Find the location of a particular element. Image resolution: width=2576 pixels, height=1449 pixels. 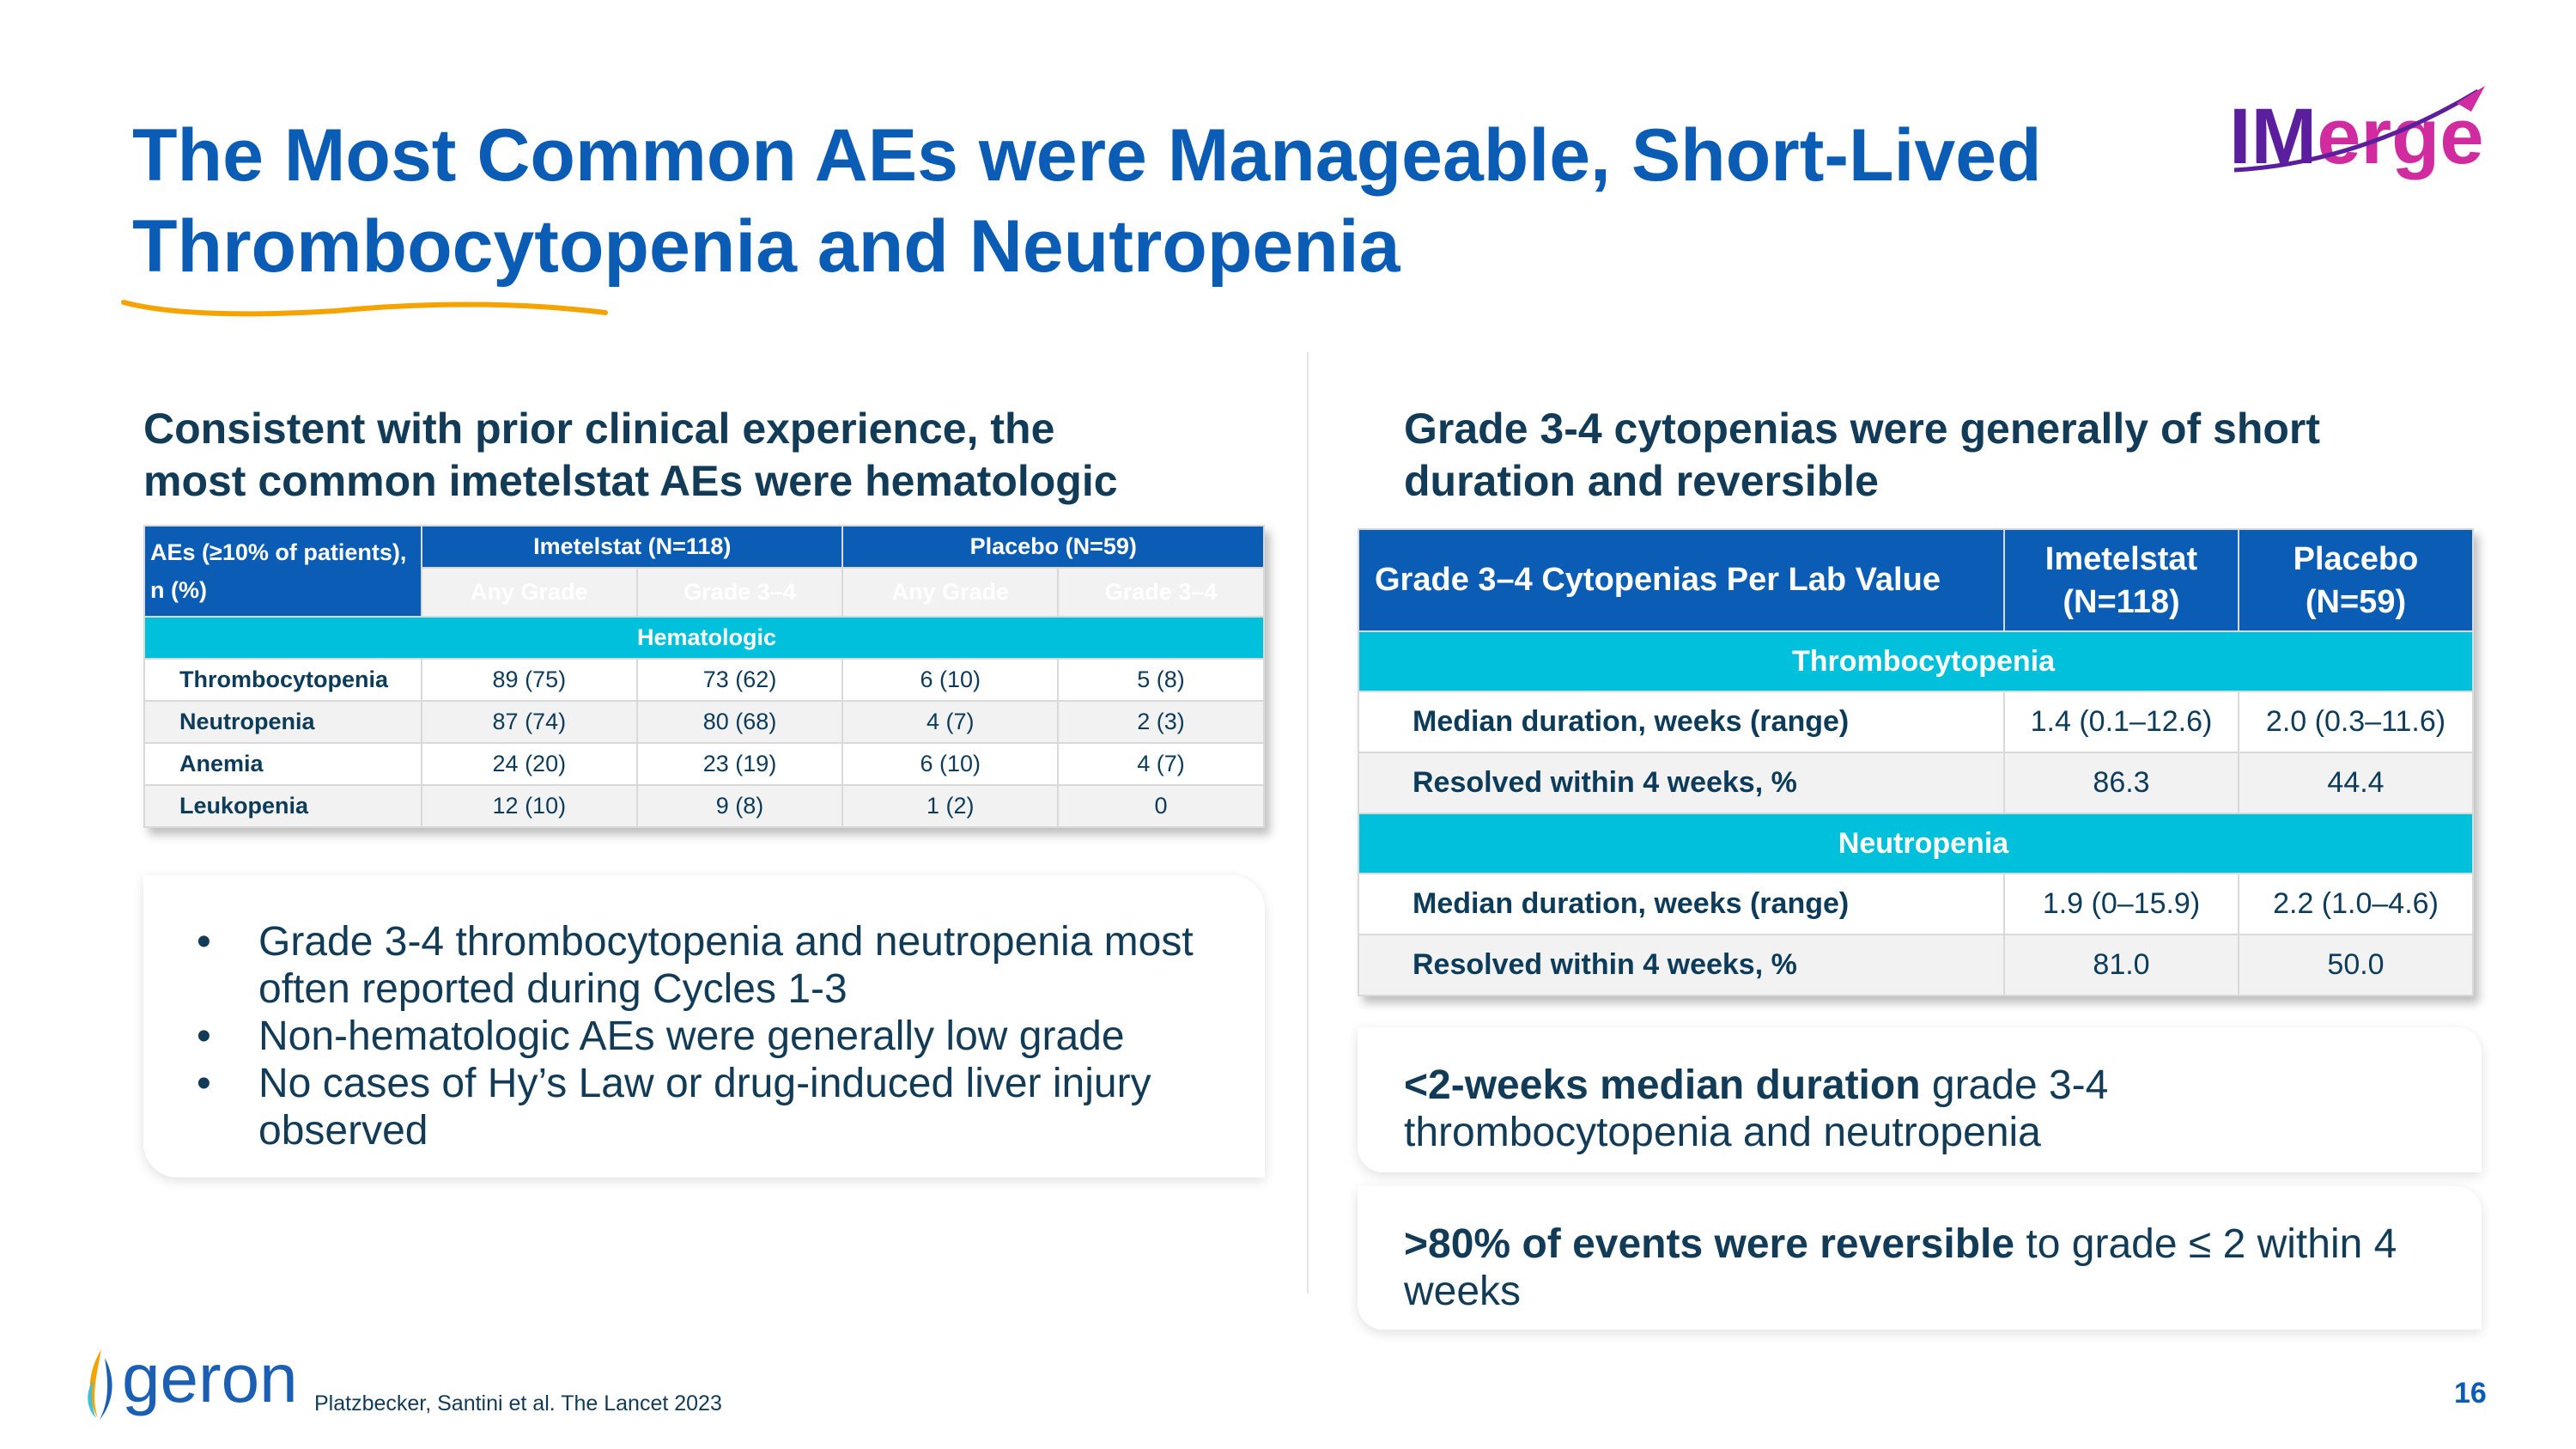

table-row: Anemia 24 (20) 23 (19) 6 (10) 4 (7) is located at coordinates (704, 764).